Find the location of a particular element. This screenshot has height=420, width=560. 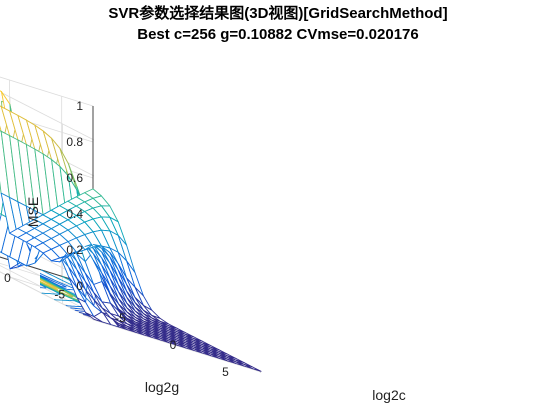

z-tick-label: 0.2 is located at coordinates (74, 250).